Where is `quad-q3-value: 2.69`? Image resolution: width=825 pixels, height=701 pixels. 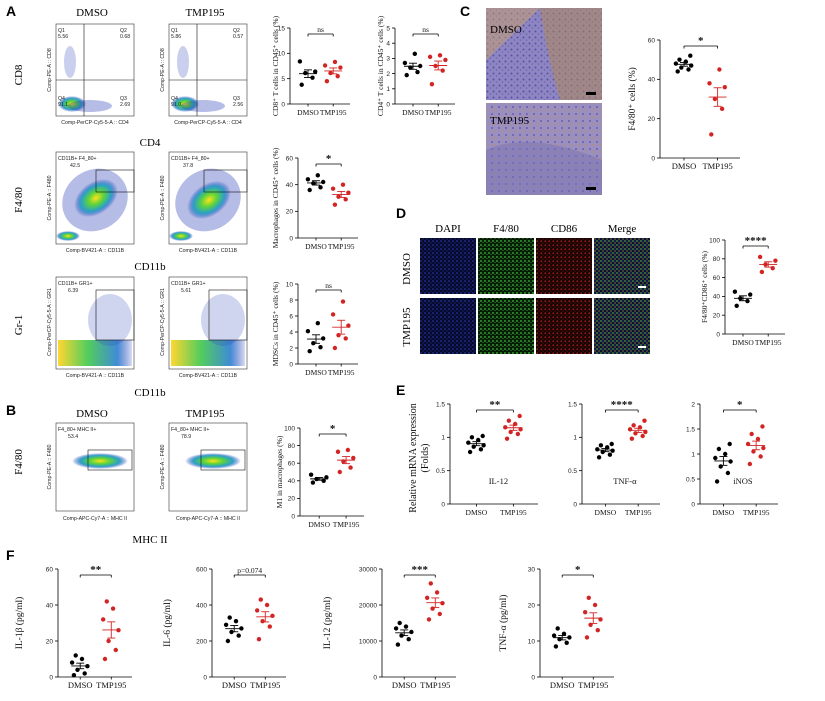 quad-q3-value: 2.69 is located at coordinates (125, 105).